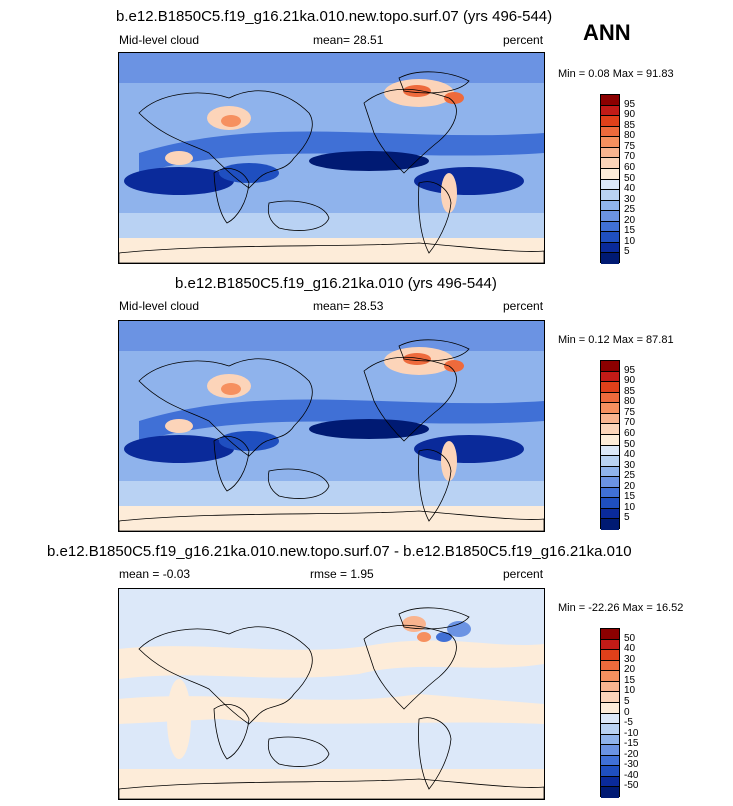 Image resolution: width=733 pixels, height=806 pixels. Describe the element at coordinates (631, 754) in the screenshot. I see `colorbar-tick-label: -20` at that location.